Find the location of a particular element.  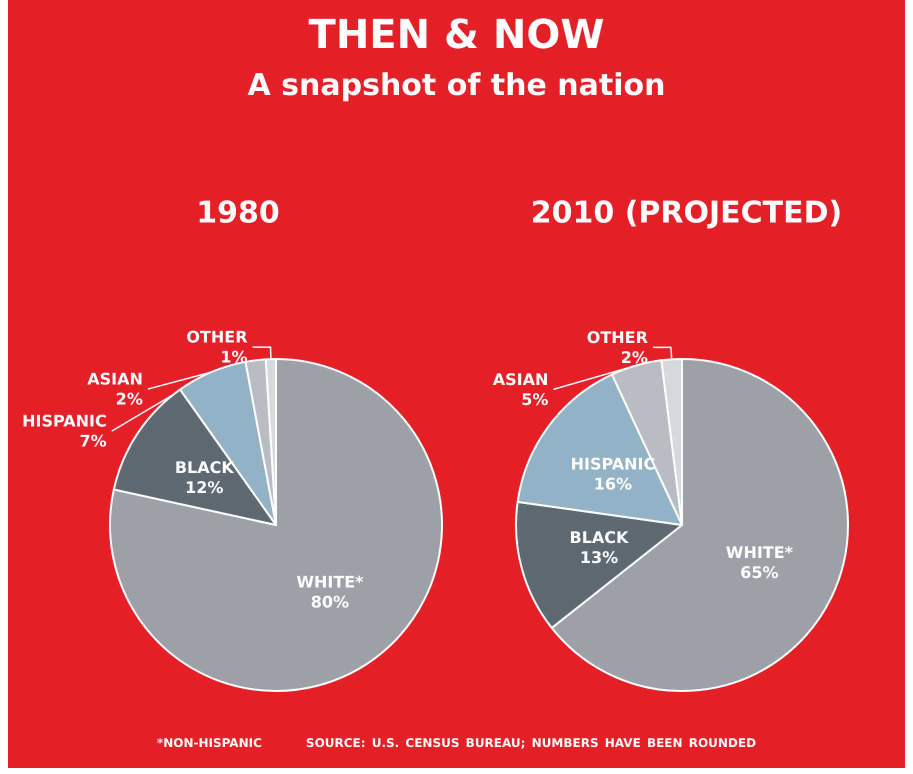

data-label: 12% is located at coordinates (204, 487).